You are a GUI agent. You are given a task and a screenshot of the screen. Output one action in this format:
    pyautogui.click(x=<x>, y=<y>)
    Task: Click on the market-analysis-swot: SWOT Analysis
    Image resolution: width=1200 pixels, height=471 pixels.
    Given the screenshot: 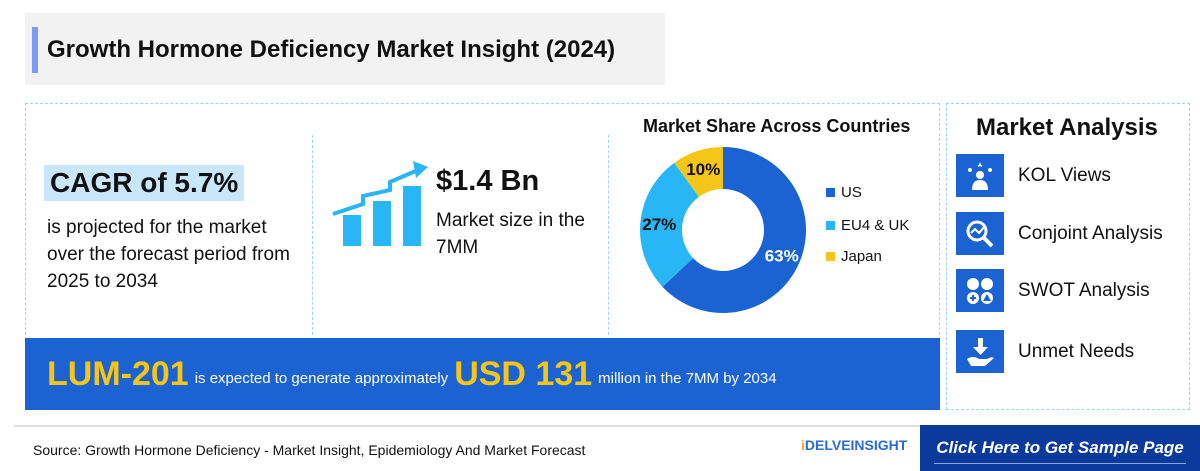 What is the action you would take?
    pyautogui.click(x=1053, y=290)
    